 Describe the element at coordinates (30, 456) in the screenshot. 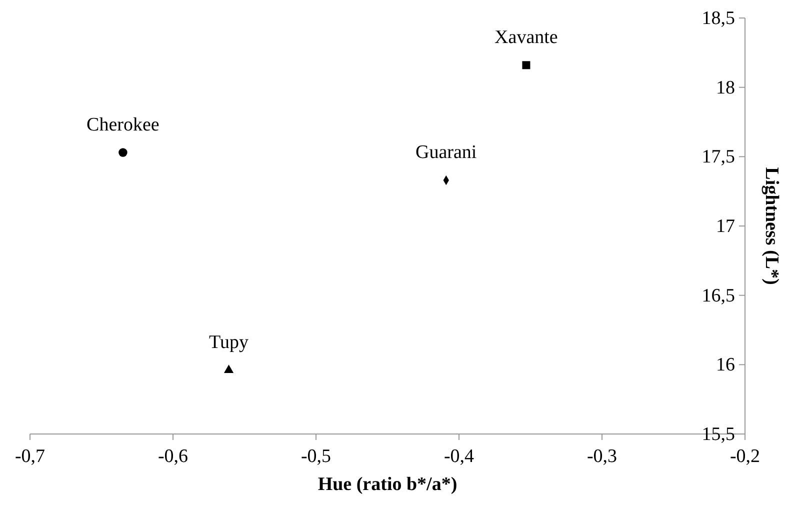

I see `x-tick-label: -0,7` at that location.